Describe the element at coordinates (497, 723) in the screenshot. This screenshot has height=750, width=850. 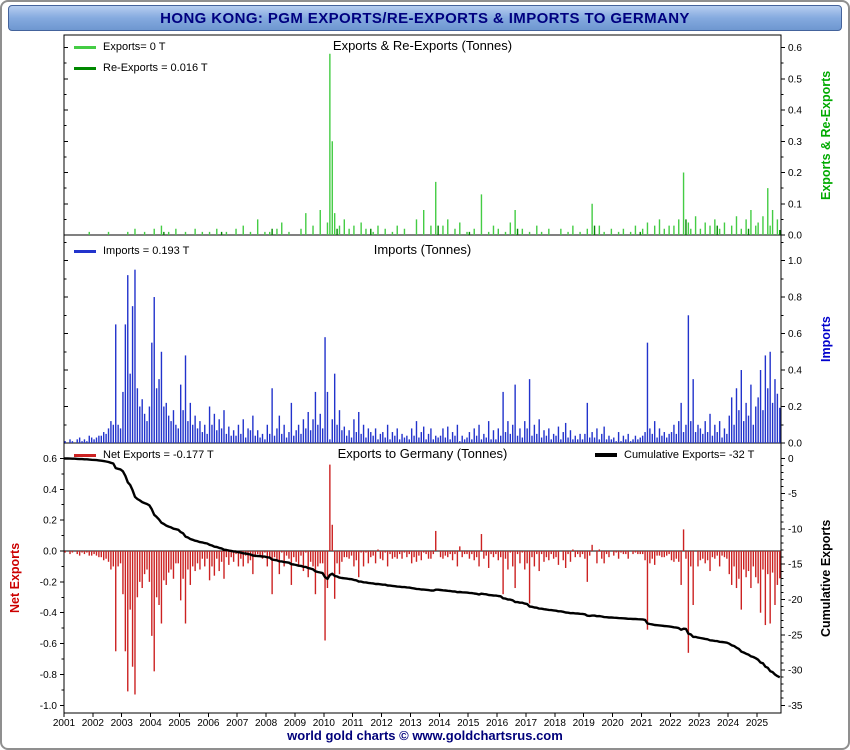
I see `svg-text: 2016` at that location.